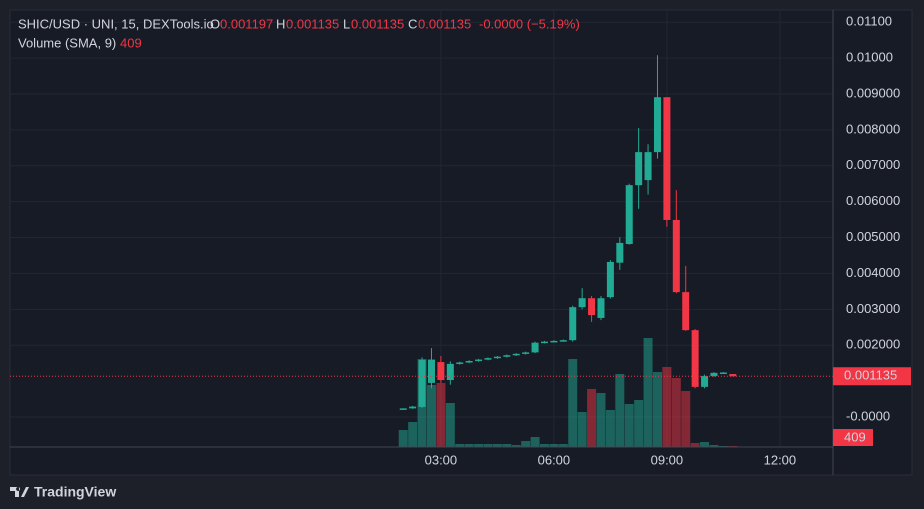 The width and height of the screenshot is (924, 509). What do you see at coordinates (444, 23) in the screenshot?
I see `legend-close: 0.001135` at bounding box center [444, 23].